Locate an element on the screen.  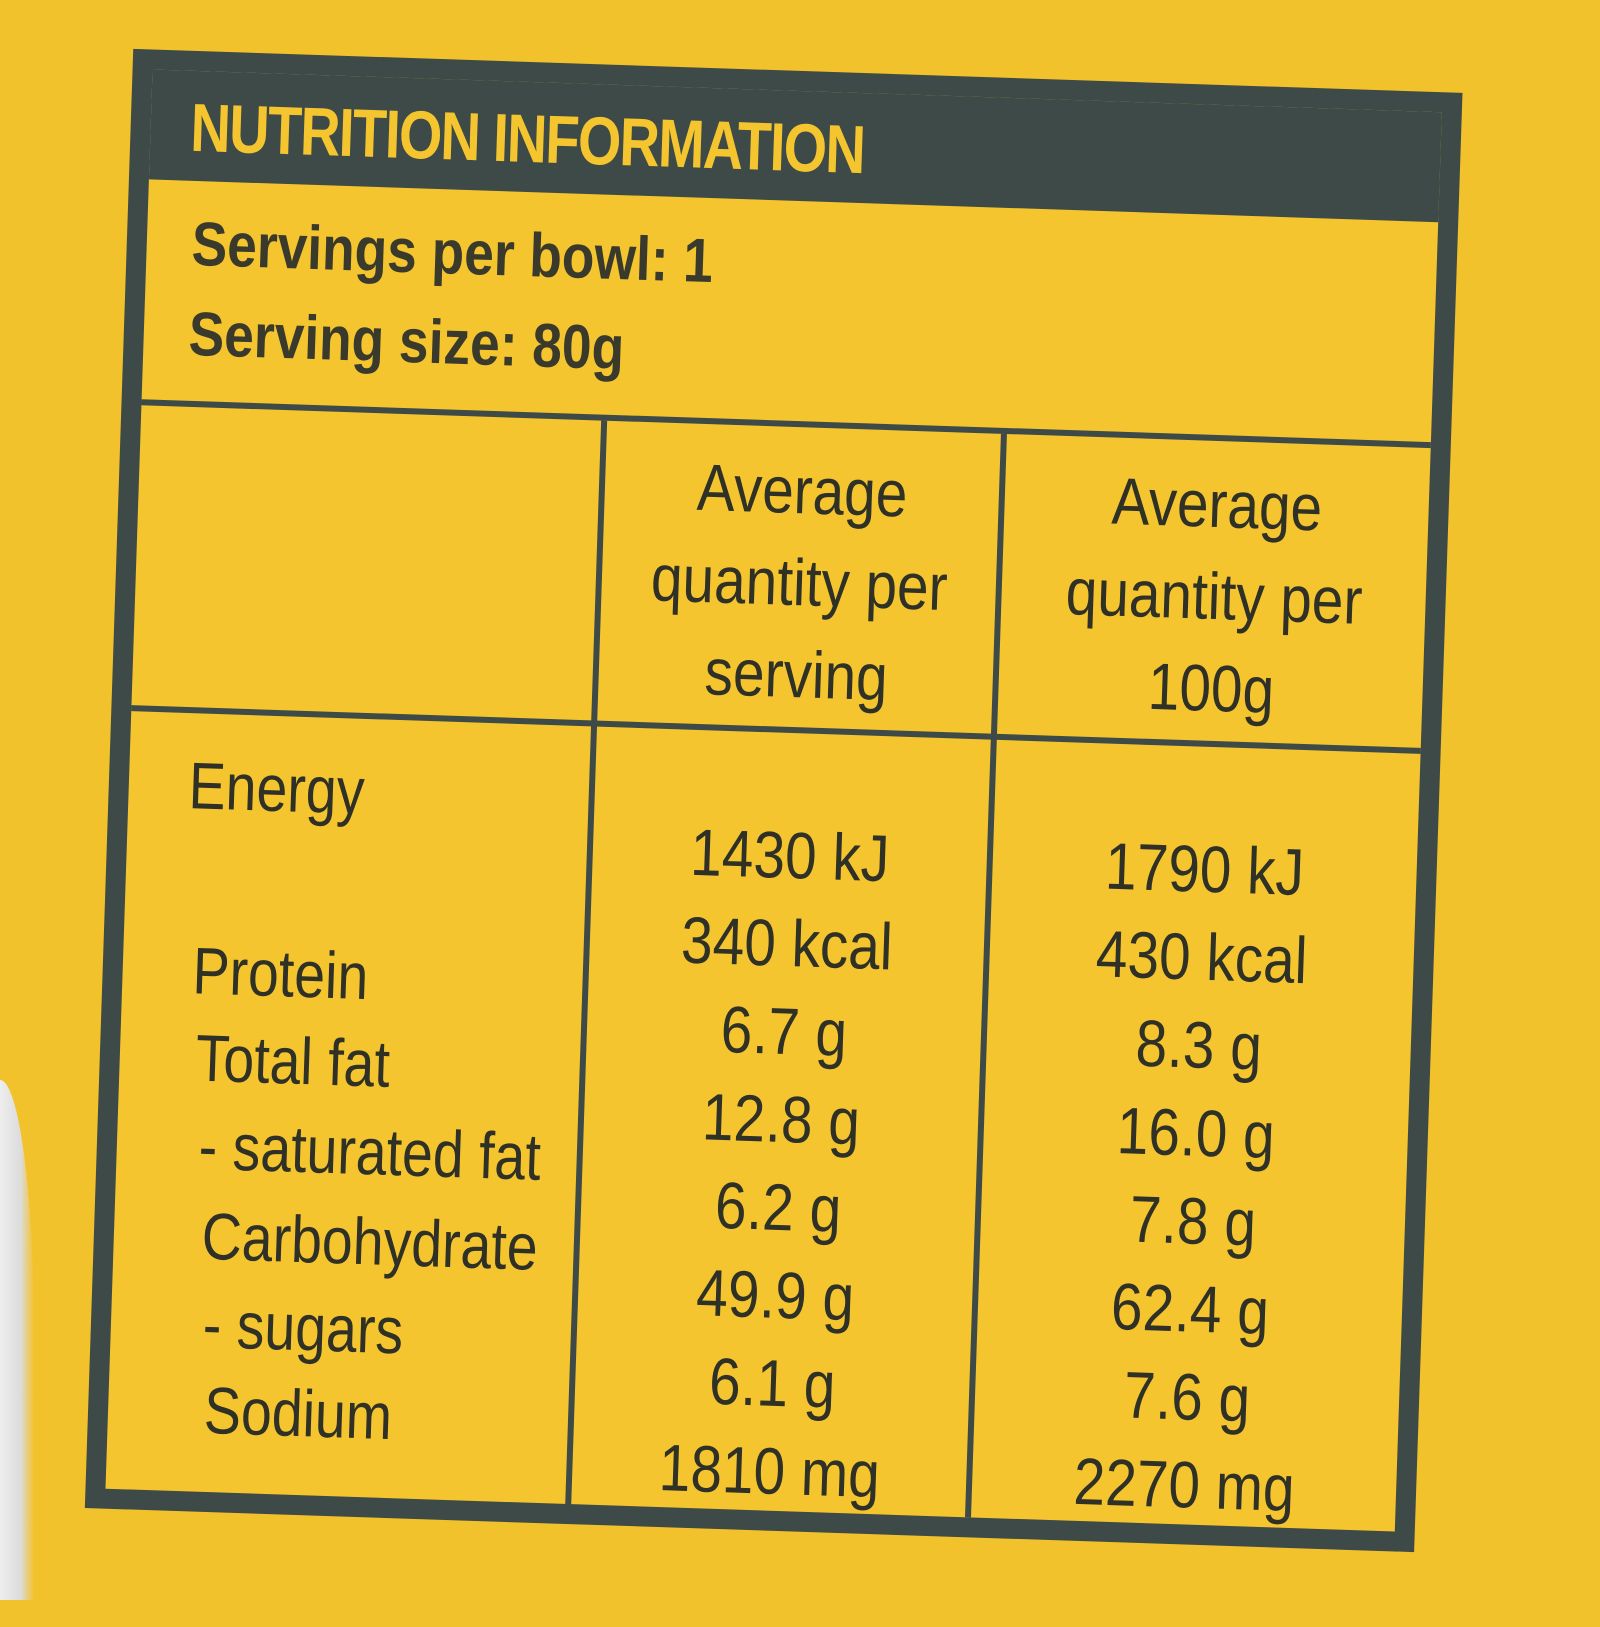
row-label-protein: Protein is located at coordinates (280, 973).